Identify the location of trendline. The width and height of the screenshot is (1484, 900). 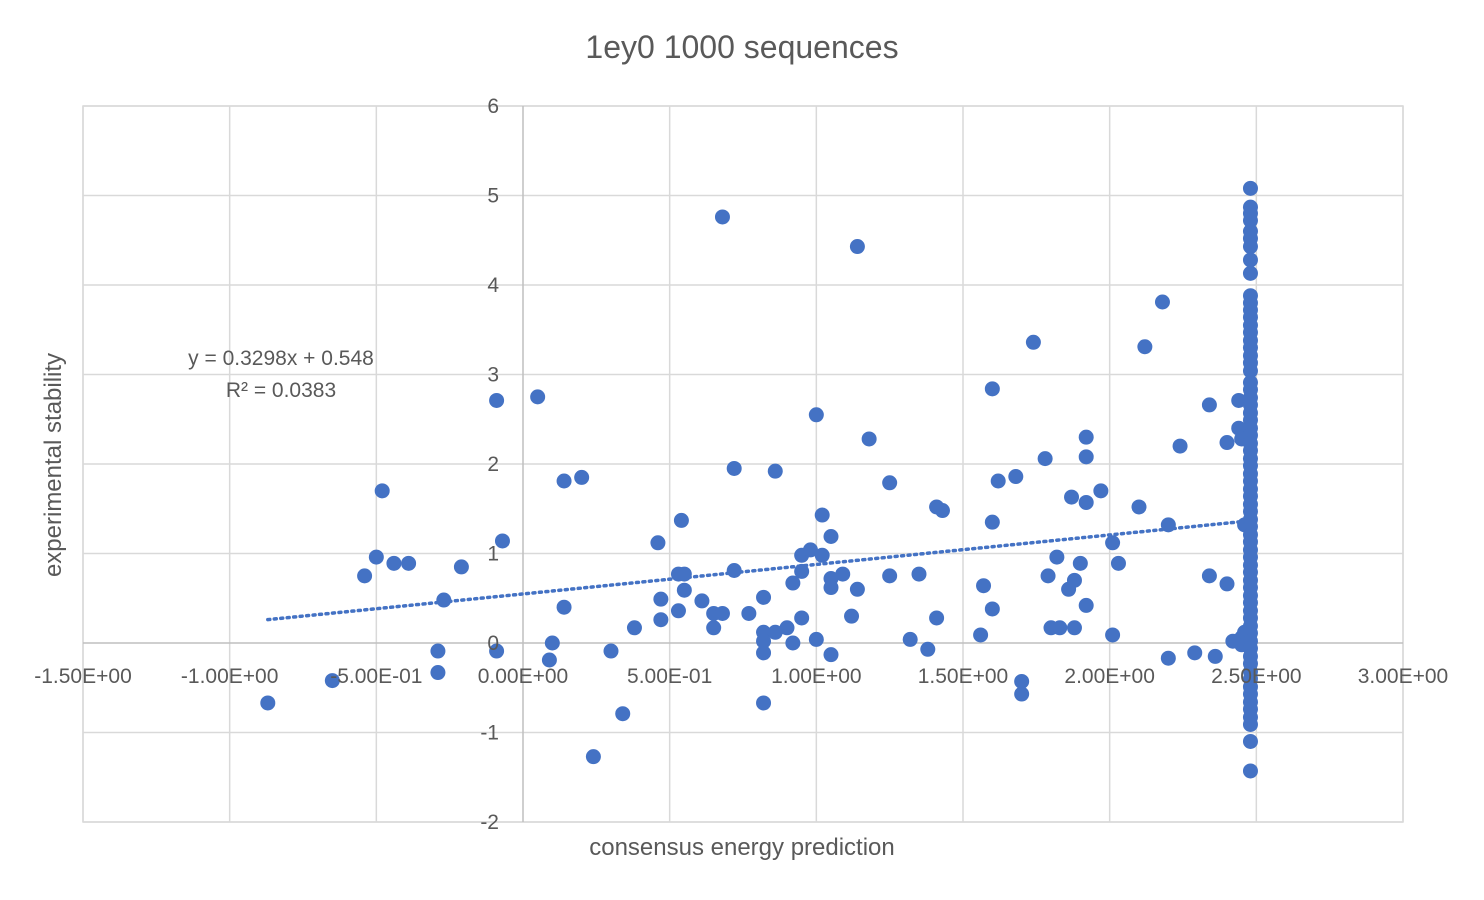
(755, 570).